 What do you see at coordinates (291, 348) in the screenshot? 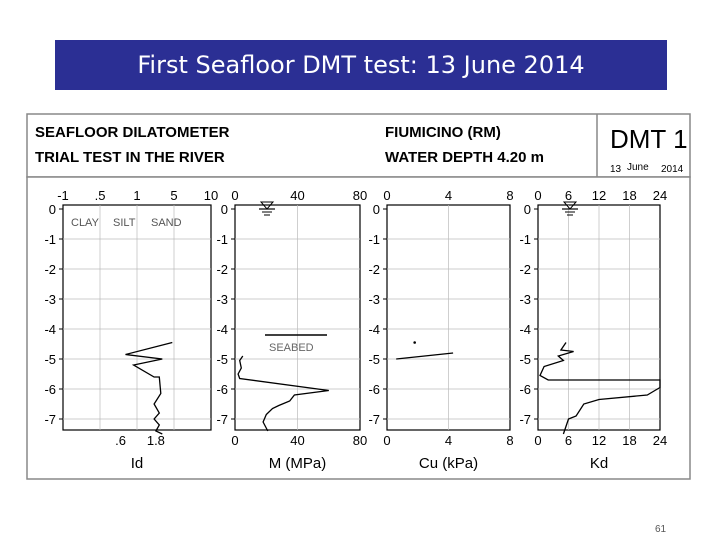
I see `seabed-label: SEABED` at bounding box center [291, 348].